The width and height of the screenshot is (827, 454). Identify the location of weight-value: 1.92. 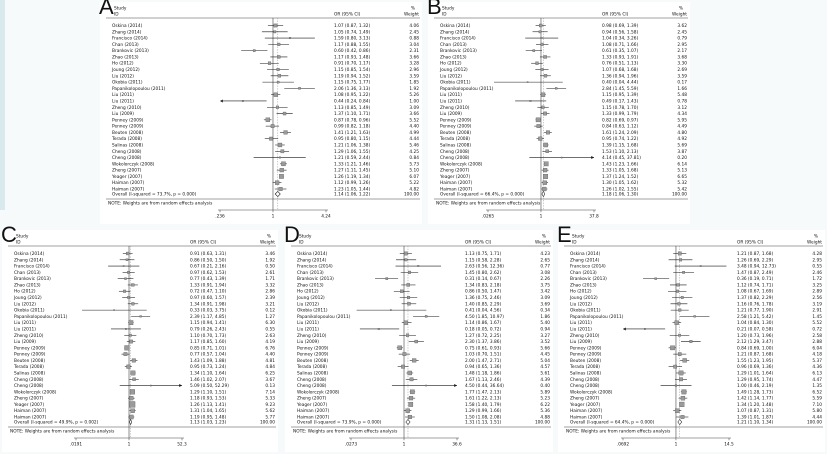
(414, 89).